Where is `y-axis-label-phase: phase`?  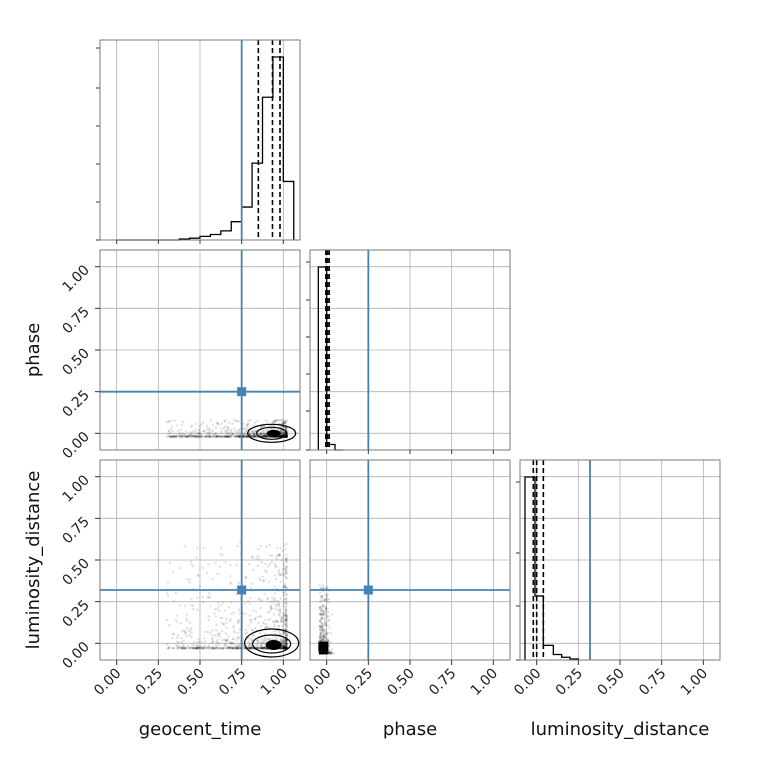 y-axis-label-phase: phase is located at coordinates (33, 350).